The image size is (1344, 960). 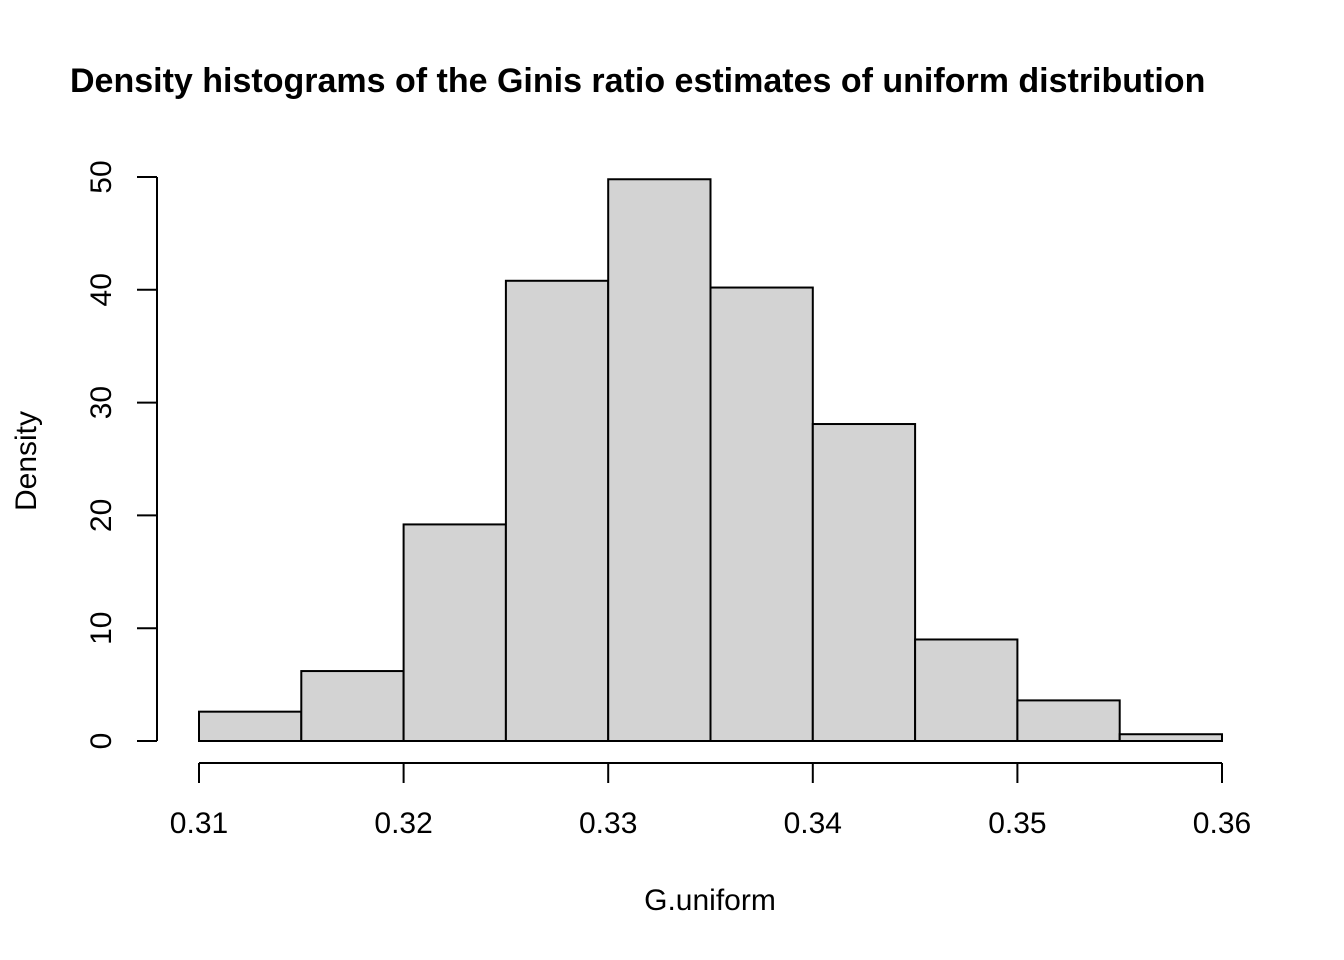 I want to click on x-tick-label: 0.31, so click(x=199, y=823).